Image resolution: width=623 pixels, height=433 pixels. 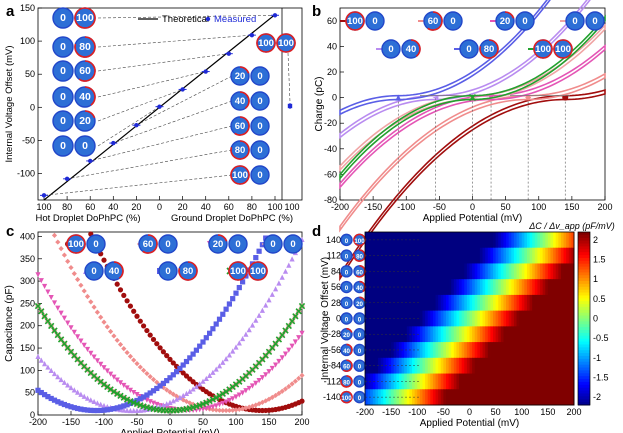 I want to click on x-tick-label: 100, so click(x=274, y=207).